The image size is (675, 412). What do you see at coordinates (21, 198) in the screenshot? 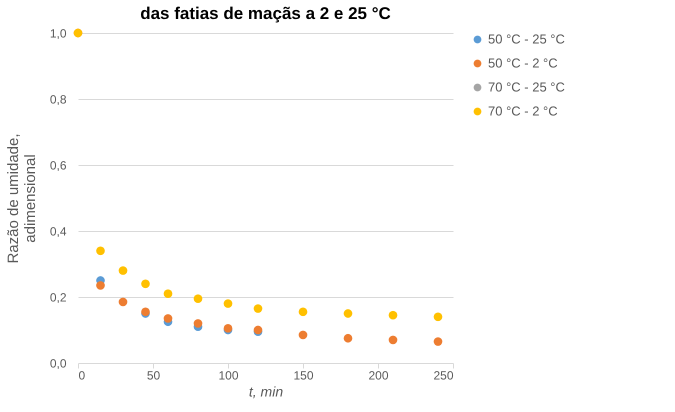
I see `y-axis-title: Razão de umidade, adimensional` at bounding box center [21, 198].